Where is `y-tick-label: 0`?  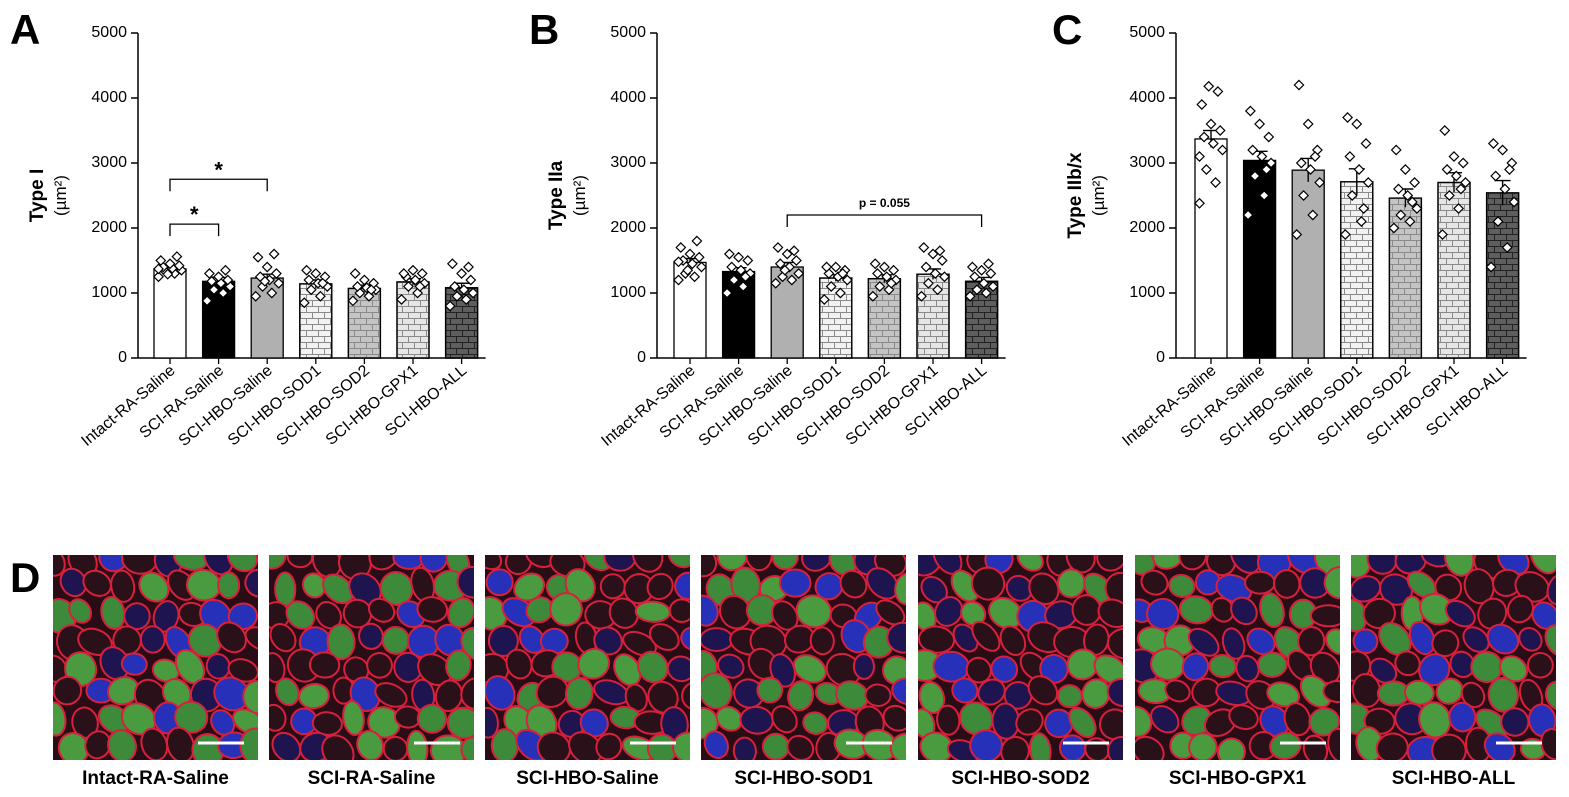 y-tick-label: 0 is located at coordinates (122, 357).